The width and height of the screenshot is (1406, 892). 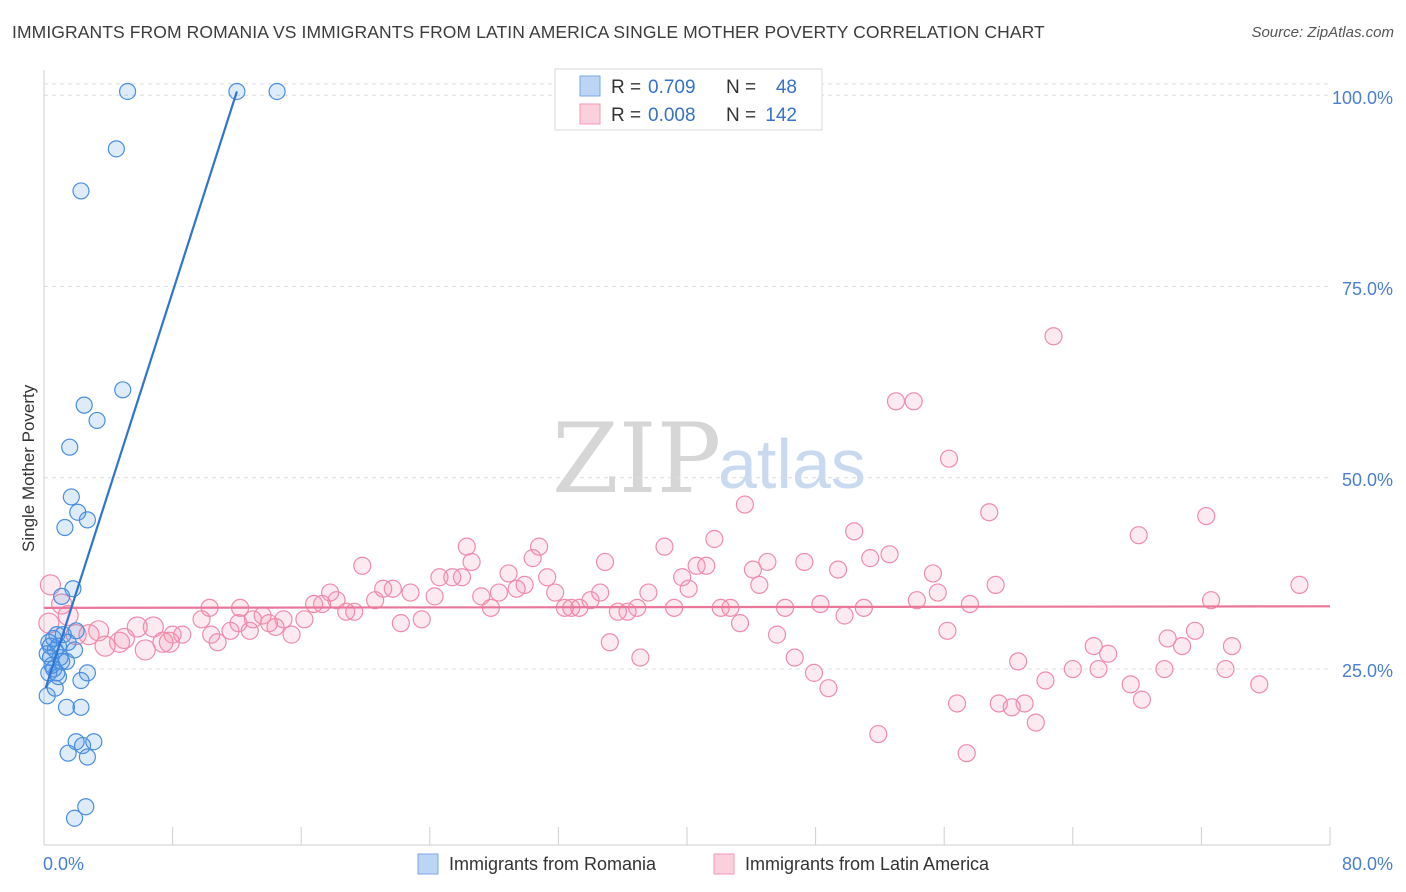 I want to click on y-tick-label: 50.0%, so click(x=1367, y=480).